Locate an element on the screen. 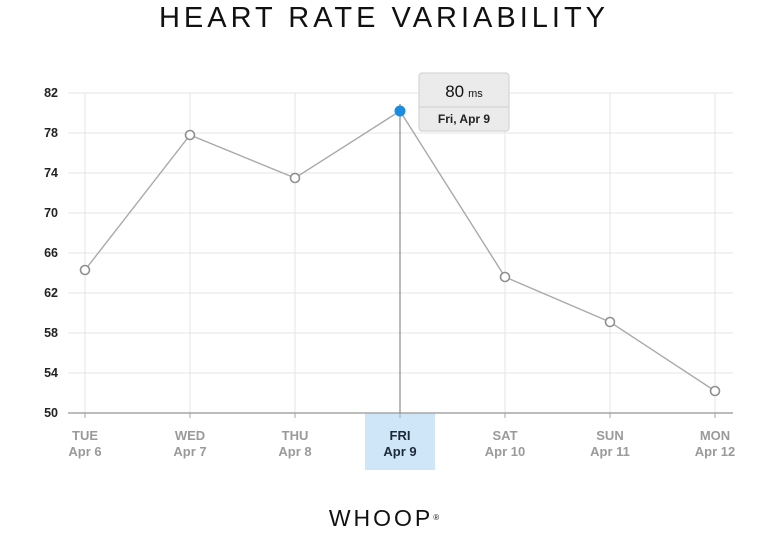 This screenshot has height=539, width=768. x-label-day-sat: SAT is located at coordinates (504, 435).